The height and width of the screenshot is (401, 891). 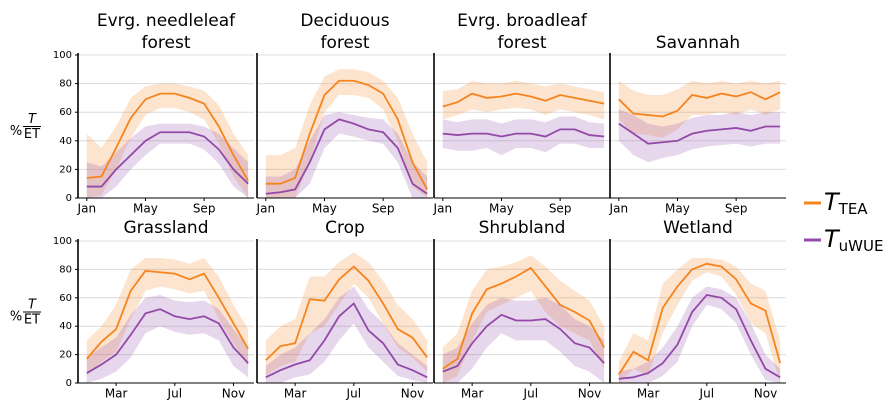 I want to click on panel-title: Evrg. needleleaf, so click(x=166, y=21).